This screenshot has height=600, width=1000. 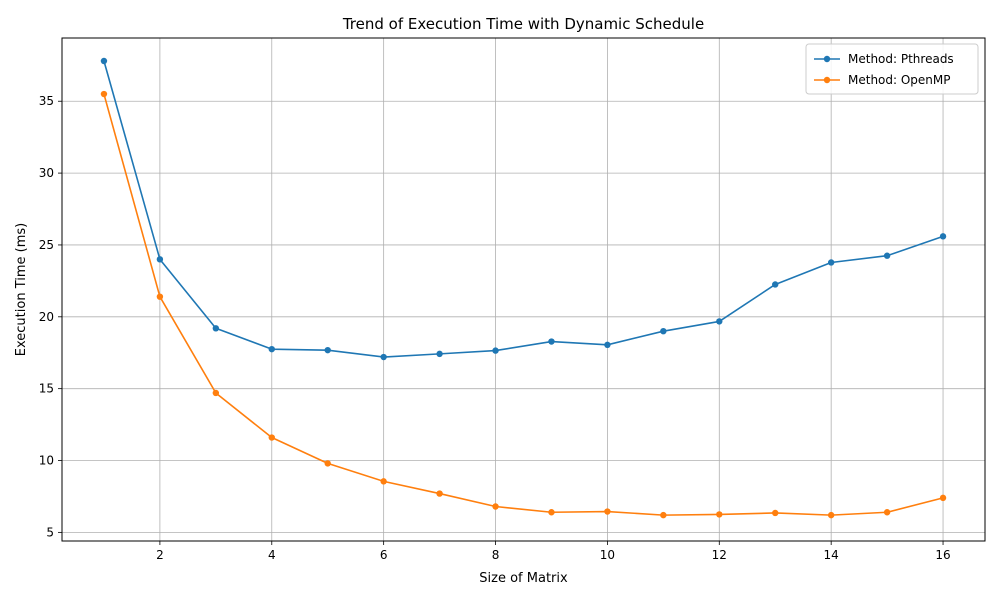 I want to click on x-tick-label: 2, so click(x=160, y=555).